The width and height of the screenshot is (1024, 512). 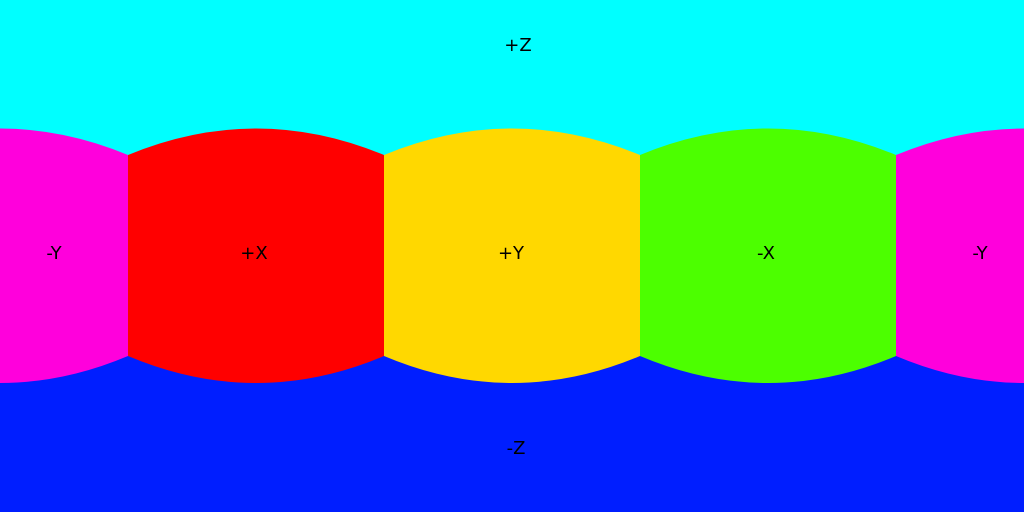 I want to click on label-neg-y-right: -Y, so click(x=980, y=253).